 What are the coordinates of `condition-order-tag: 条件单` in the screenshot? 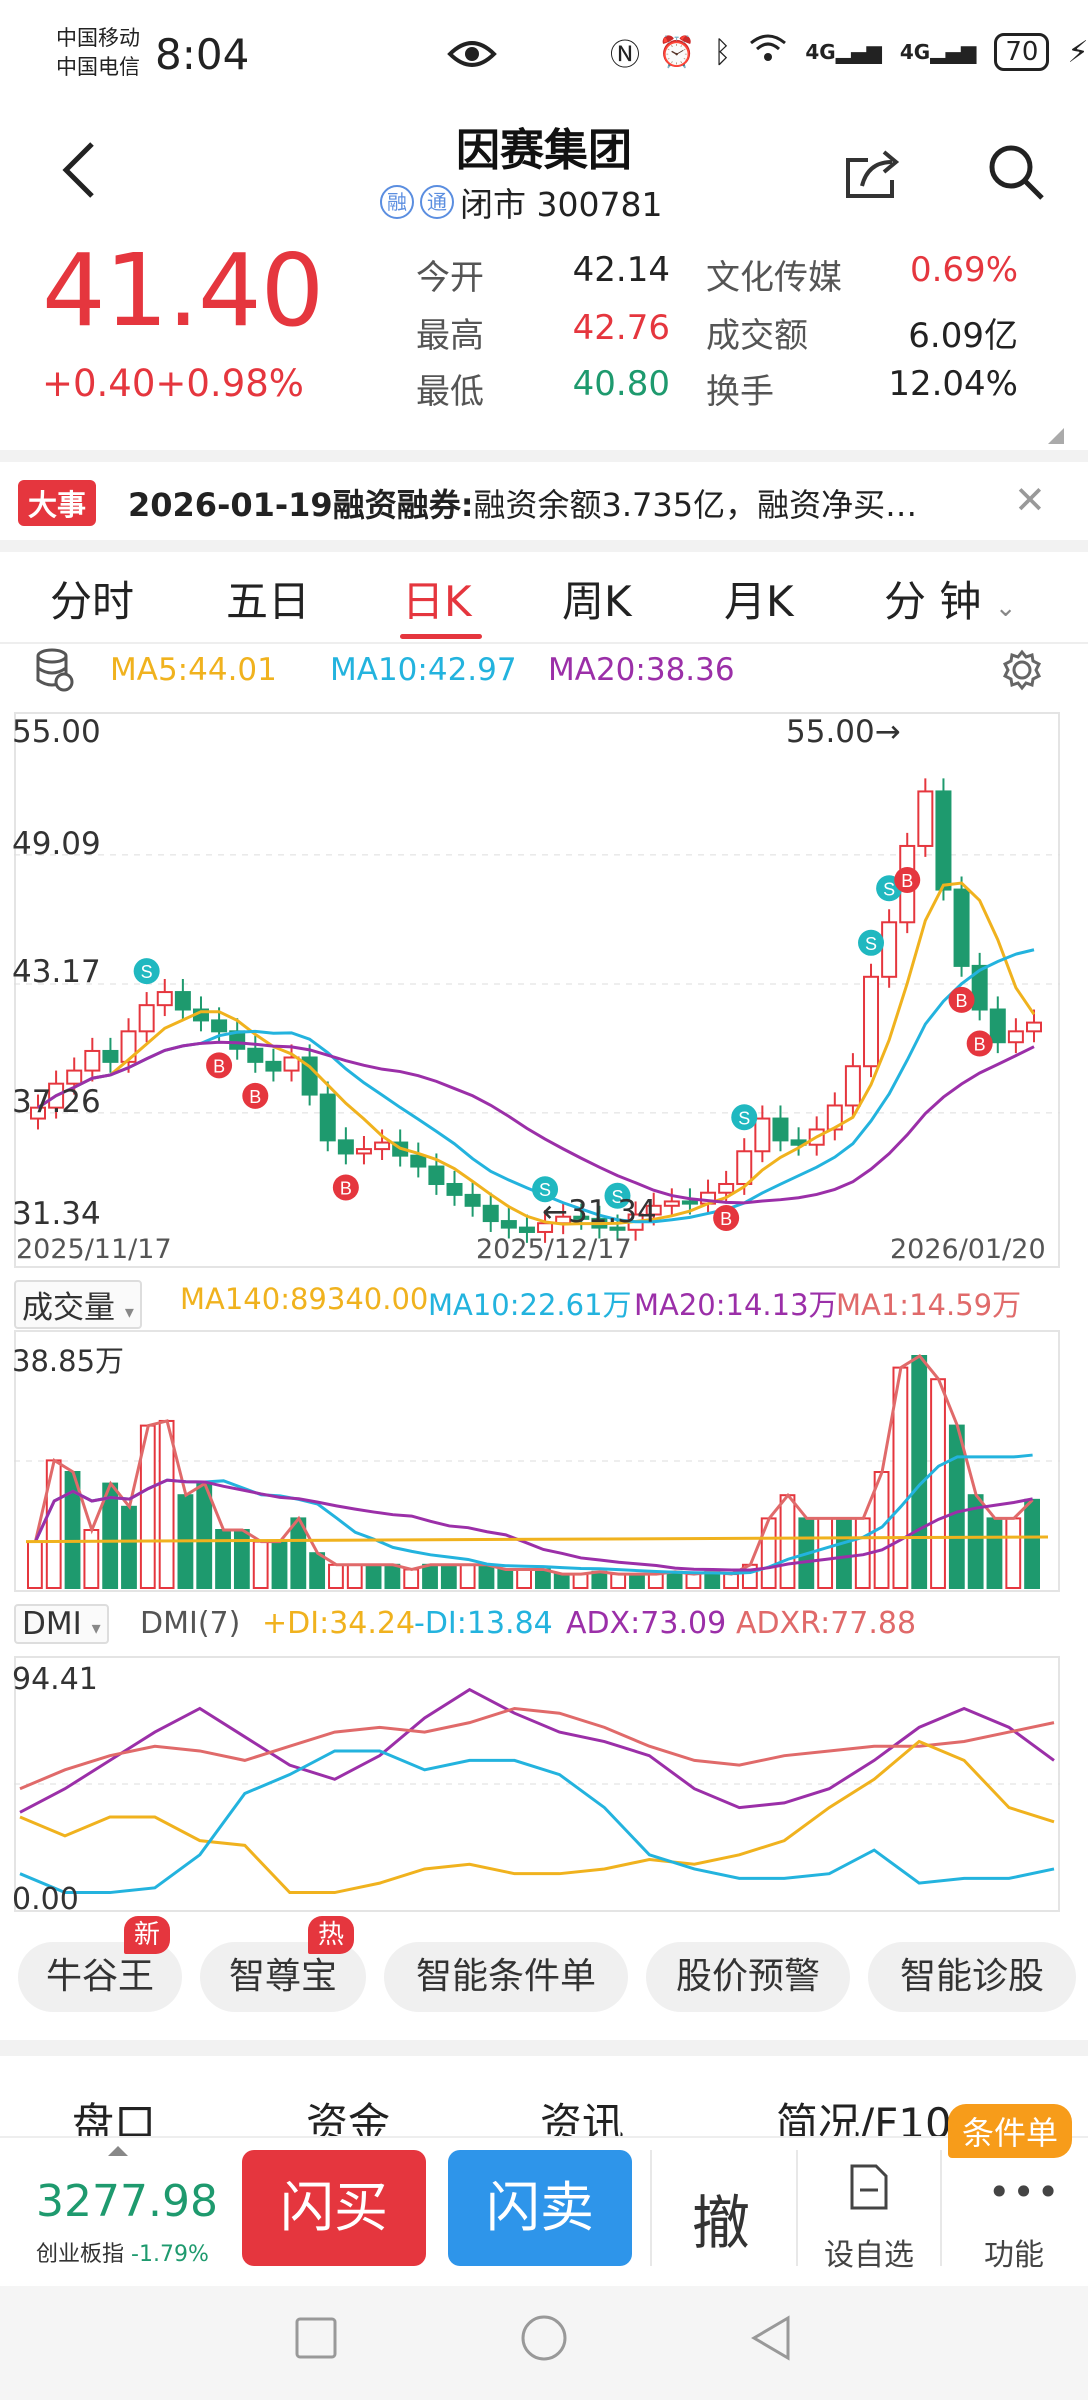 It's located at (1010, 2131).